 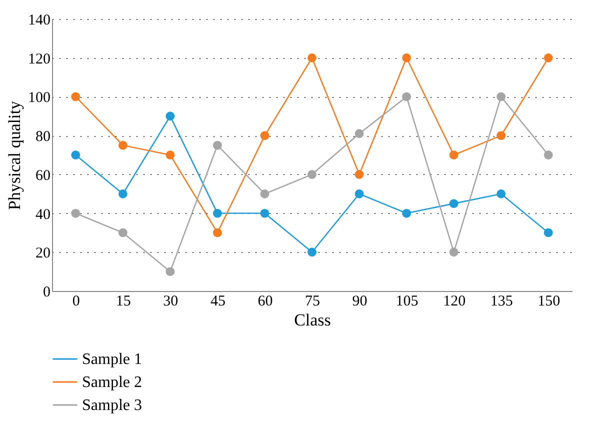 I want to click on x-tick-label: 0, so click(x=76, y=302).